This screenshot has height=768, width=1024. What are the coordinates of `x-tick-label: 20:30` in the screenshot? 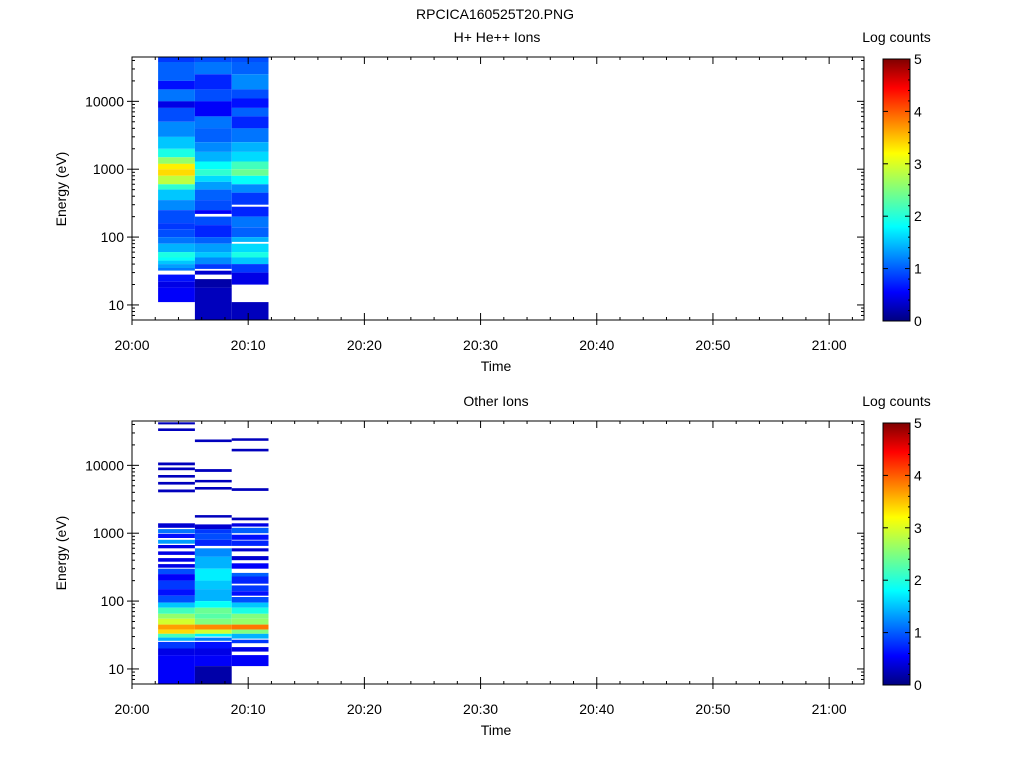 It's located at (480, 345).